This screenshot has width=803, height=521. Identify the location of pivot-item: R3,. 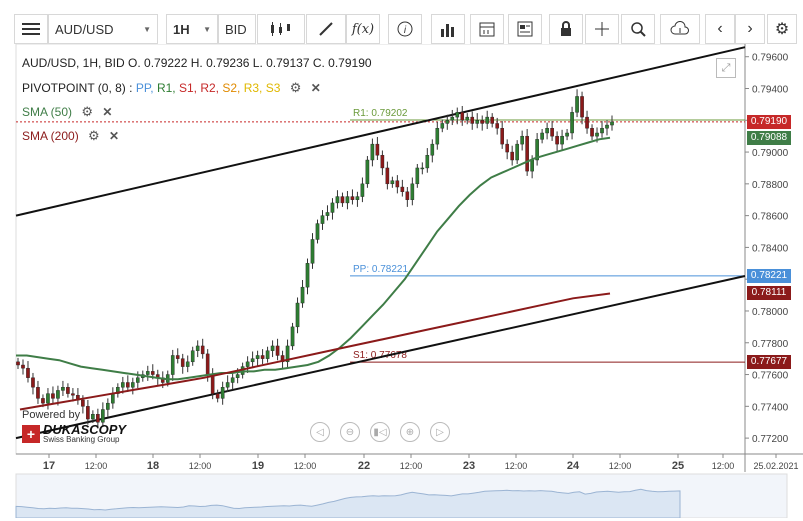
(254, 88).